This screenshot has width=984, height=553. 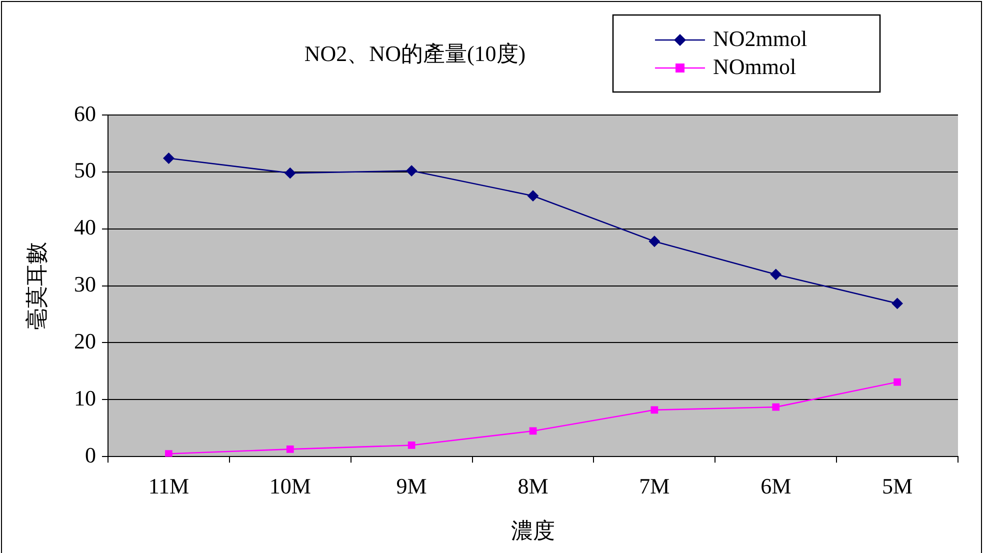 What do you see at coordinates (897, 486) in the screenshot?
I see `x-tick-label: 5M` at bounding box center [897, 486].